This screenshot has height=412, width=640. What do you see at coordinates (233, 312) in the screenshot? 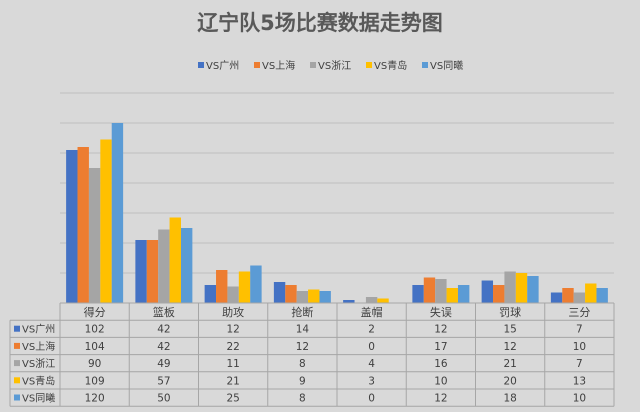
I see `category-label: 助攻` at bounding box center [233, 312].